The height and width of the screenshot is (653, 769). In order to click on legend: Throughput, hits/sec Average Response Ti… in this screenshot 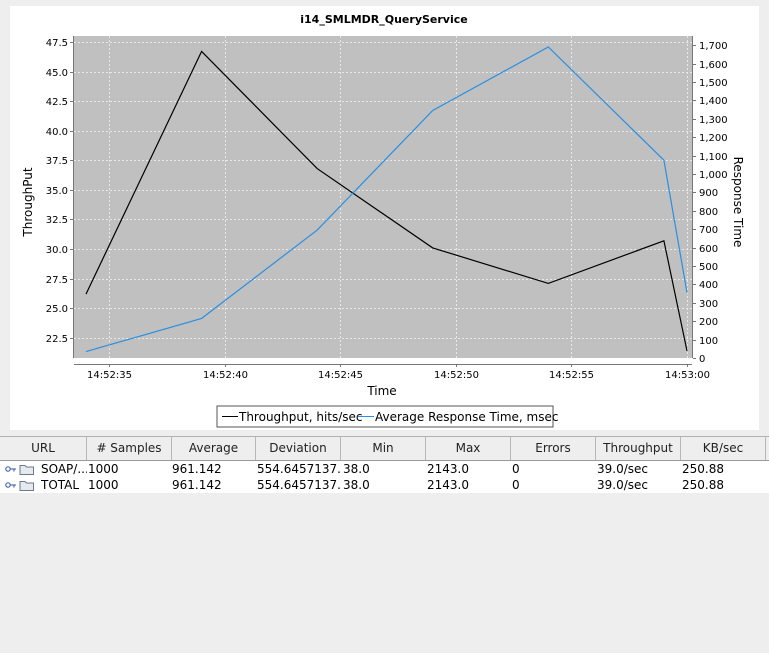, I will do `click(387, 416)`.